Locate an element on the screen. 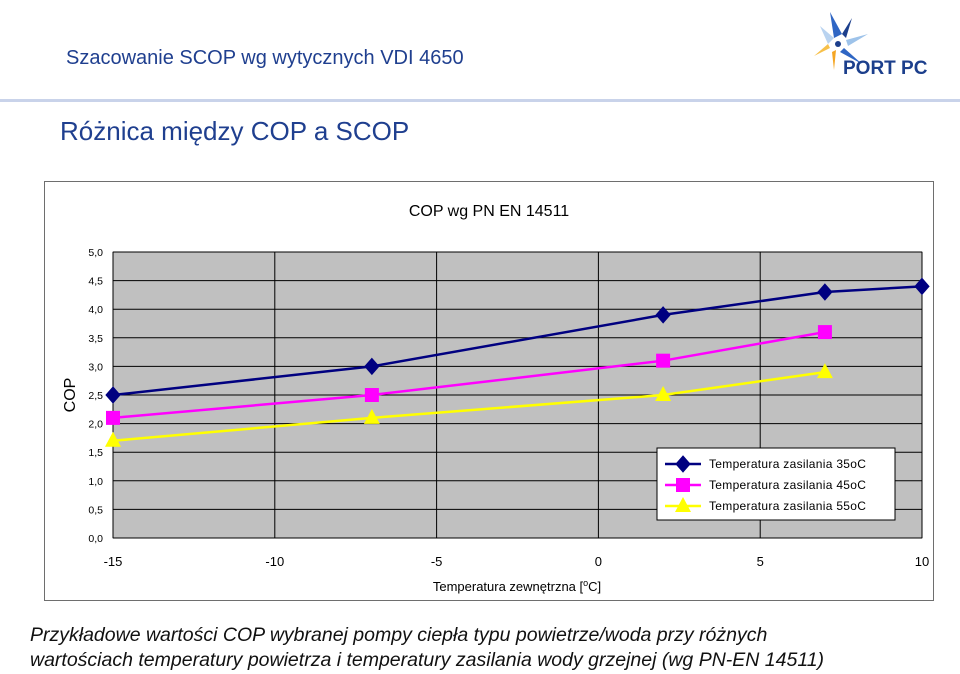  y-tick-label: 3,5 is located at coordinates (95, 339).